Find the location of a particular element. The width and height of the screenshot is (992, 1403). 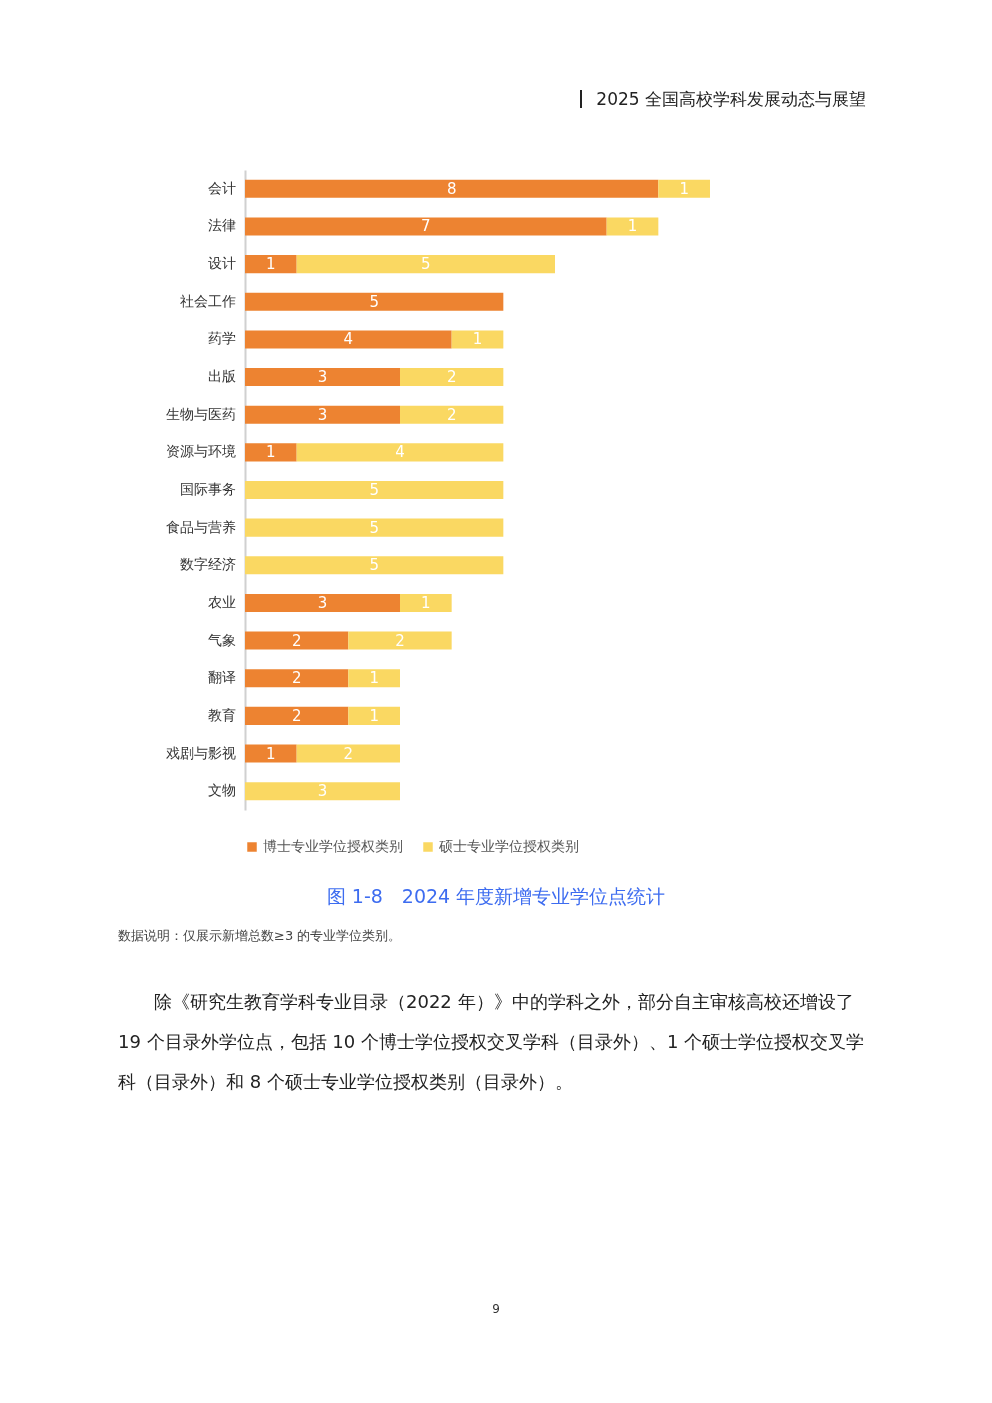

y-tick-label: 会计 is located at coordinates (221, 187).